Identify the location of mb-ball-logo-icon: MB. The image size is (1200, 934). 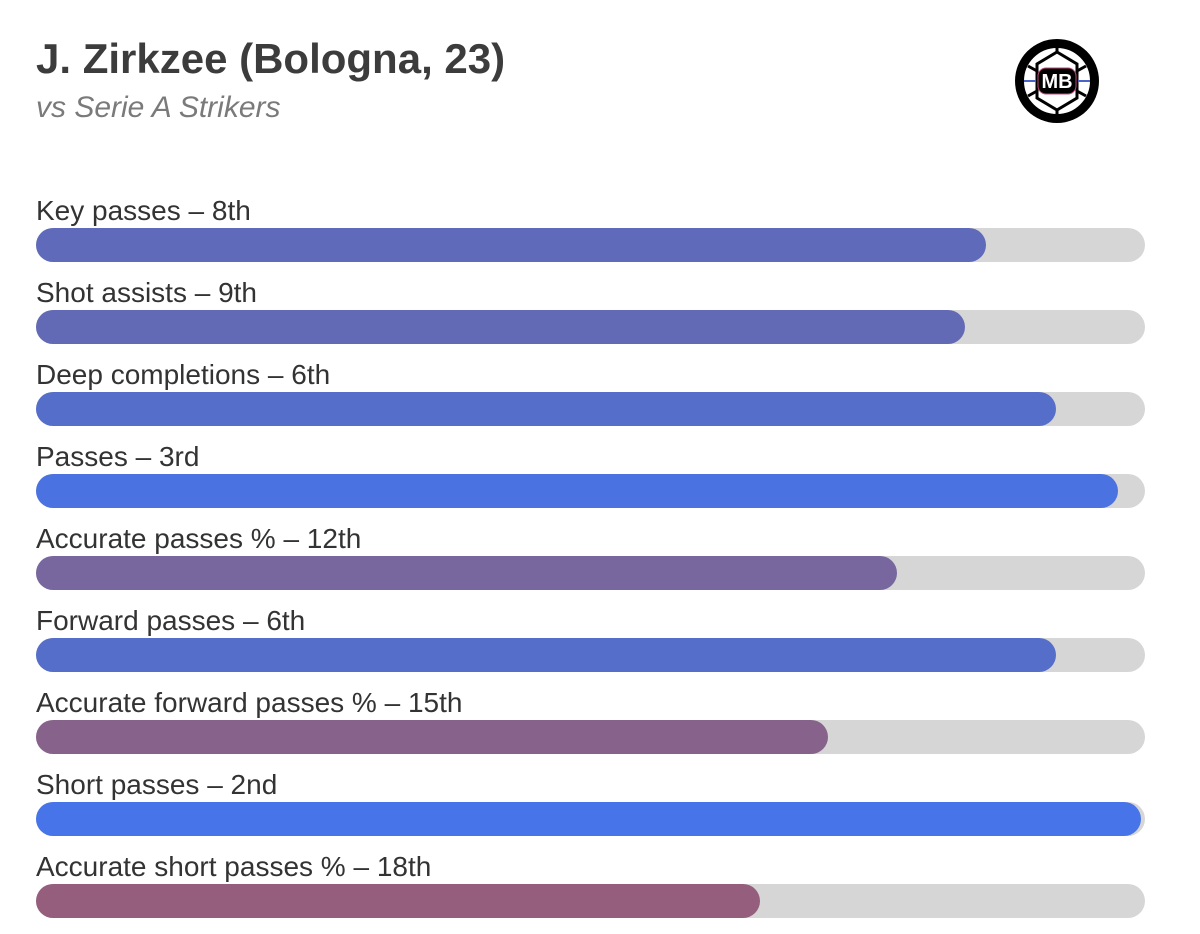
(1057, 81).